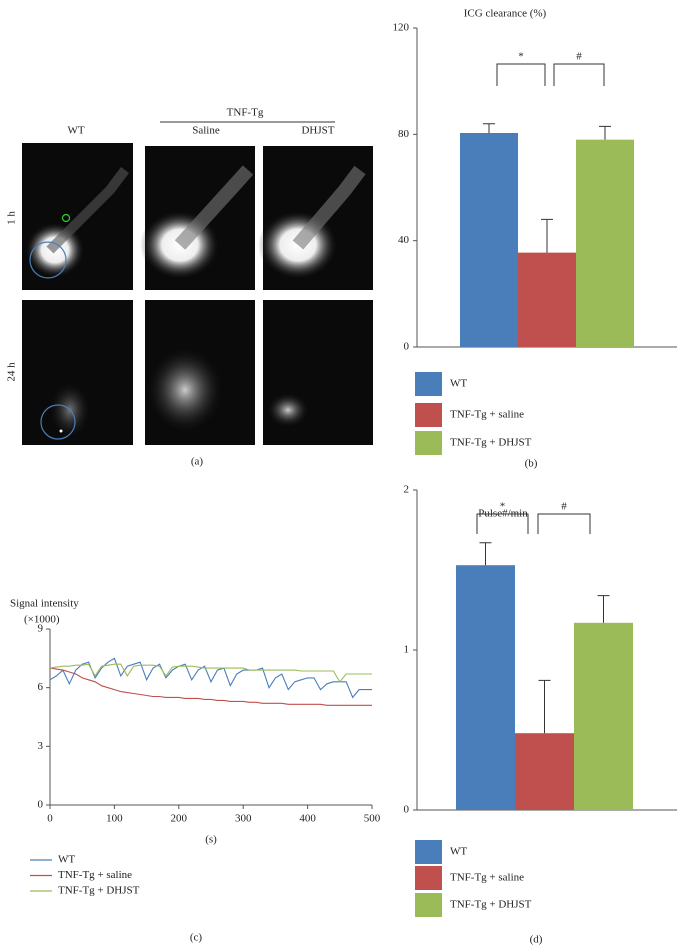  What do you see at coordinates (41, 746) in the screenshot?
I see `y-tick-label: 3` at bounding box center [41, 746].